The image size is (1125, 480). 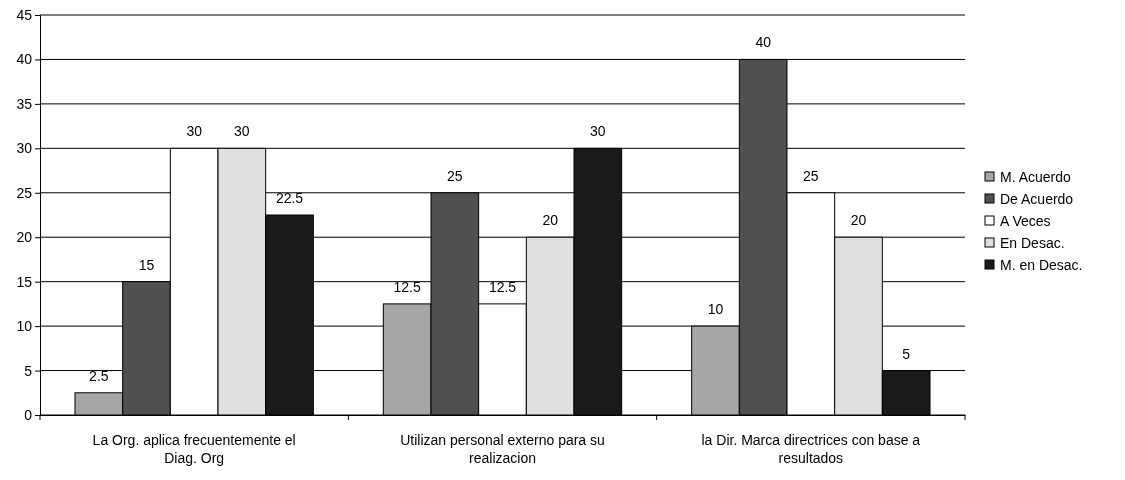 I want to click on data-label: 22.5, so click(x=289, y=198).